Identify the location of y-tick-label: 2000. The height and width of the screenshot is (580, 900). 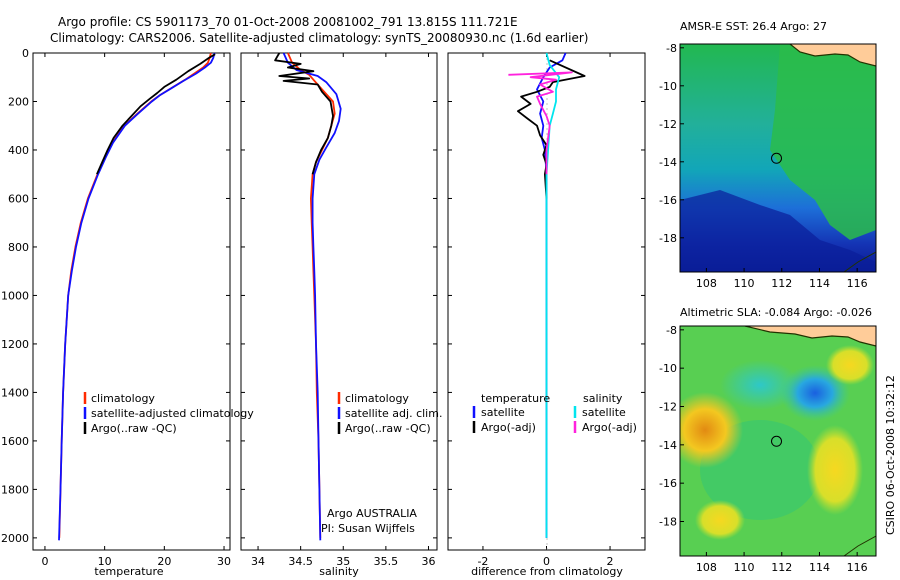
(15, 538).